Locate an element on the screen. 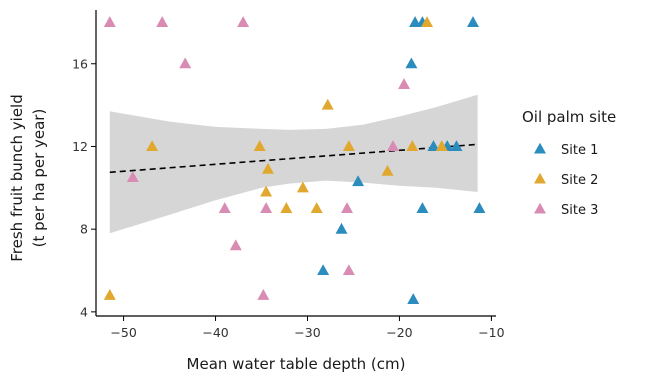  y-axis-title-line-1: Fresh fruit bunch yield is located at coordinates (17, 177).